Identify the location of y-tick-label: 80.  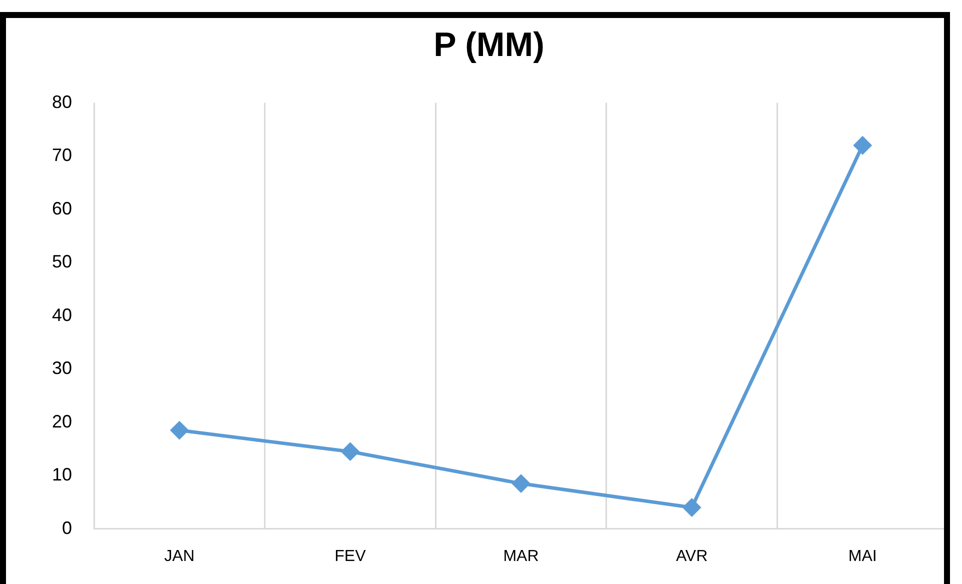
(62, 102).